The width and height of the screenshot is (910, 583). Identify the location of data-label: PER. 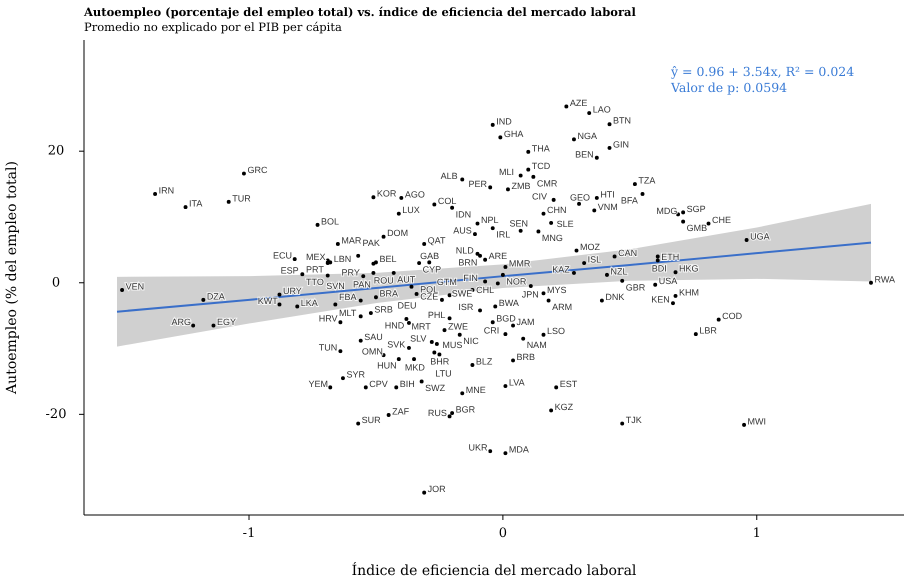
(478, 183).